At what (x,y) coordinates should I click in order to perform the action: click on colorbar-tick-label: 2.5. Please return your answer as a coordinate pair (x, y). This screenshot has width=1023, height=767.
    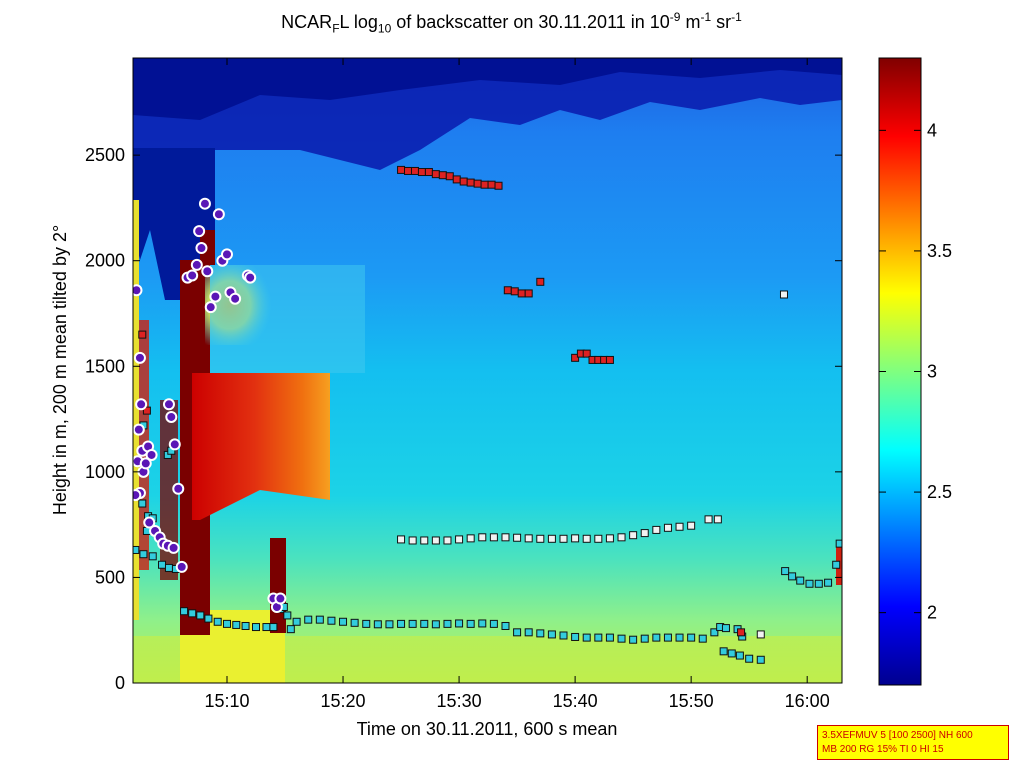
    Looking at the image, I should click on (939, 492).